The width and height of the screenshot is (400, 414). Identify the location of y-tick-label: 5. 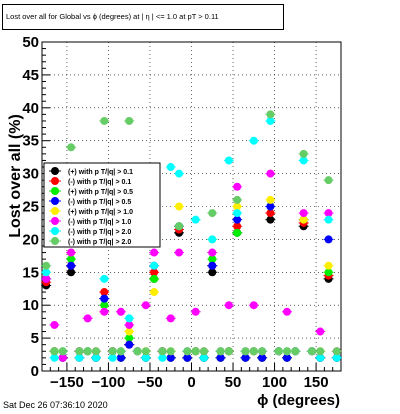
(35, 338).